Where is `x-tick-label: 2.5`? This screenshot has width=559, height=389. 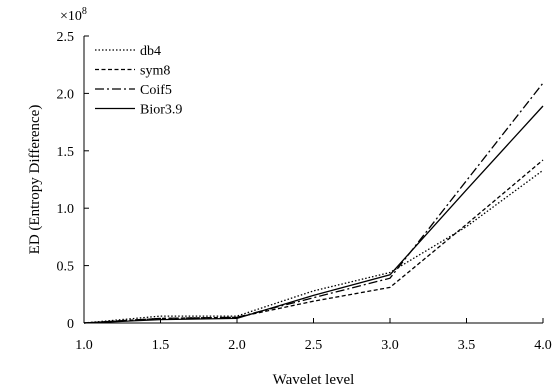 x-tick-label: 2.5 is located at coordinates (314, 345).